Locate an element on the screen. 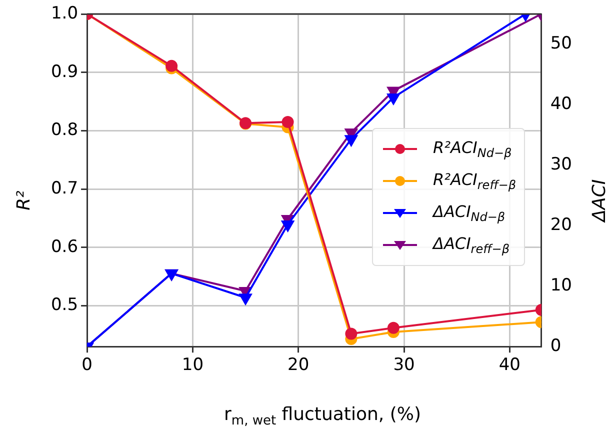 The image size is (609, 439). legend-label: ΔACI$_{Nd−β}$ is located at coordinates (469, 213).